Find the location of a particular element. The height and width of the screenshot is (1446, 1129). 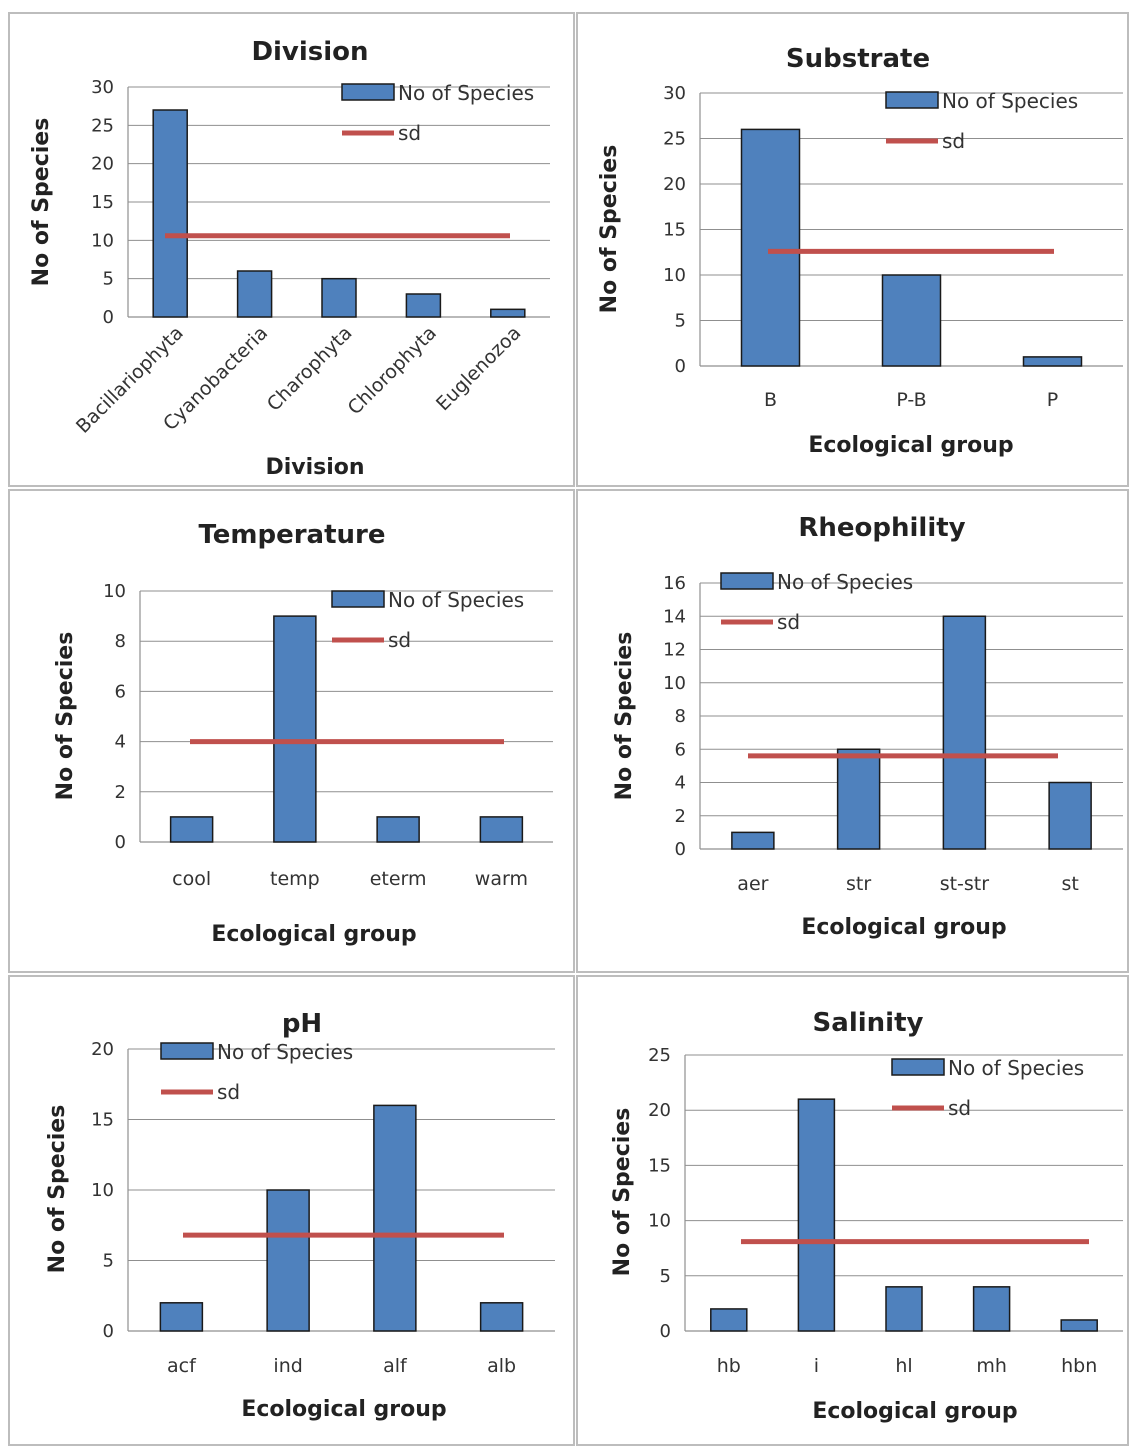

category-label: acf is located at coordinates (182, 1366).